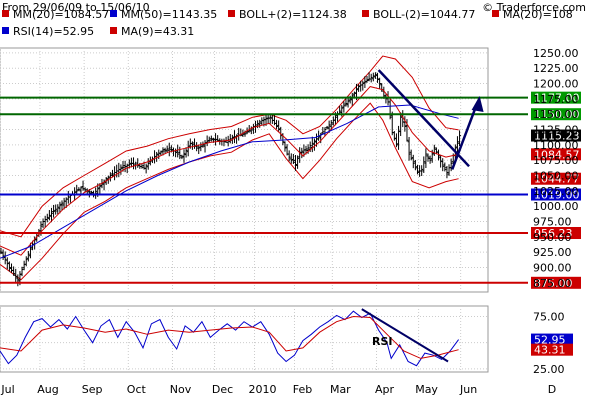  Describe the element at coordinates (550, 340) in the screenshot. I see `rsi-tag: 52.95` at that location.